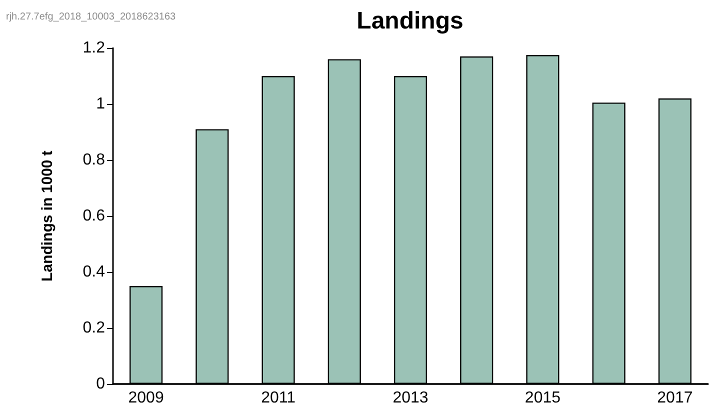 This screenshot has width=720, height=410. What do you see at coordinates (146, 398) in the screenshot?
I see `x-tick-label: 2009` at bounding box center [146, 398].